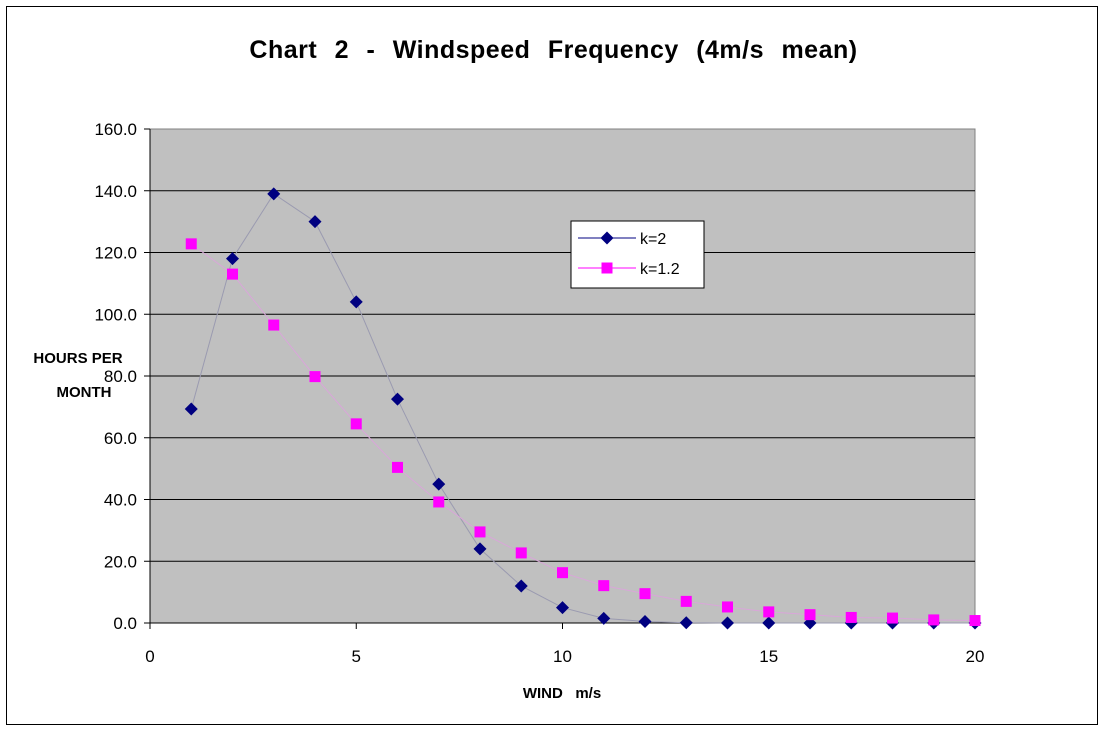  I want to click on x-tick-label: 0, so click(149, 656).